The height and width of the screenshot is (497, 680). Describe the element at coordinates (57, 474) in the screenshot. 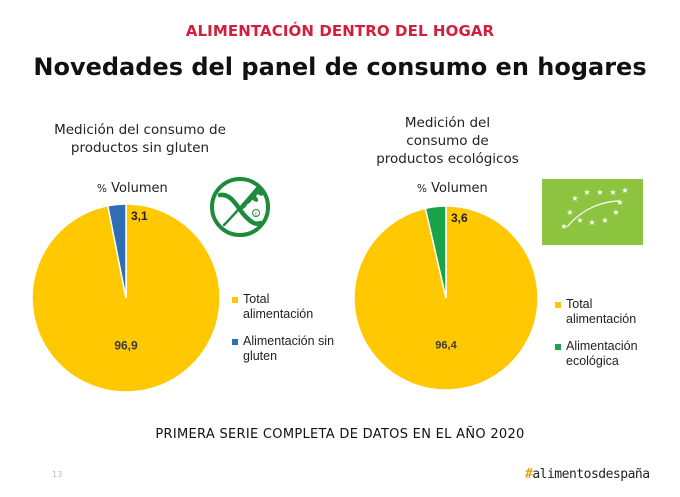

I see `page-number: 13` at that location.